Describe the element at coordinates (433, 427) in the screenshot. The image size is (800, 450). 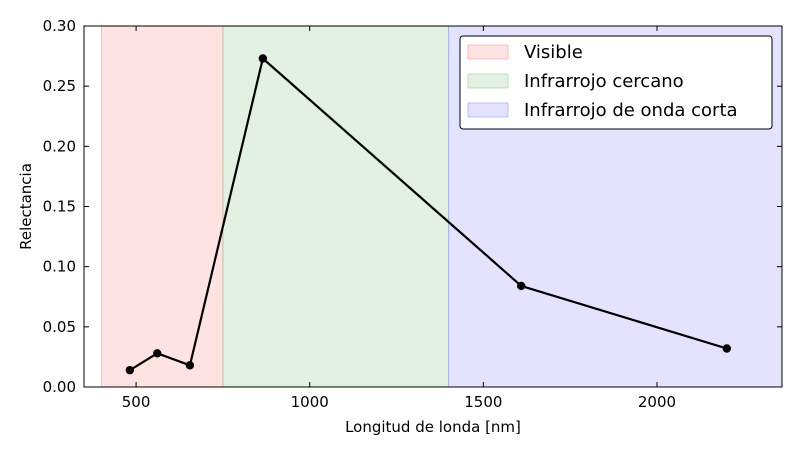
I see `x-axis-label: Longitud de londa [nm]` at that location.